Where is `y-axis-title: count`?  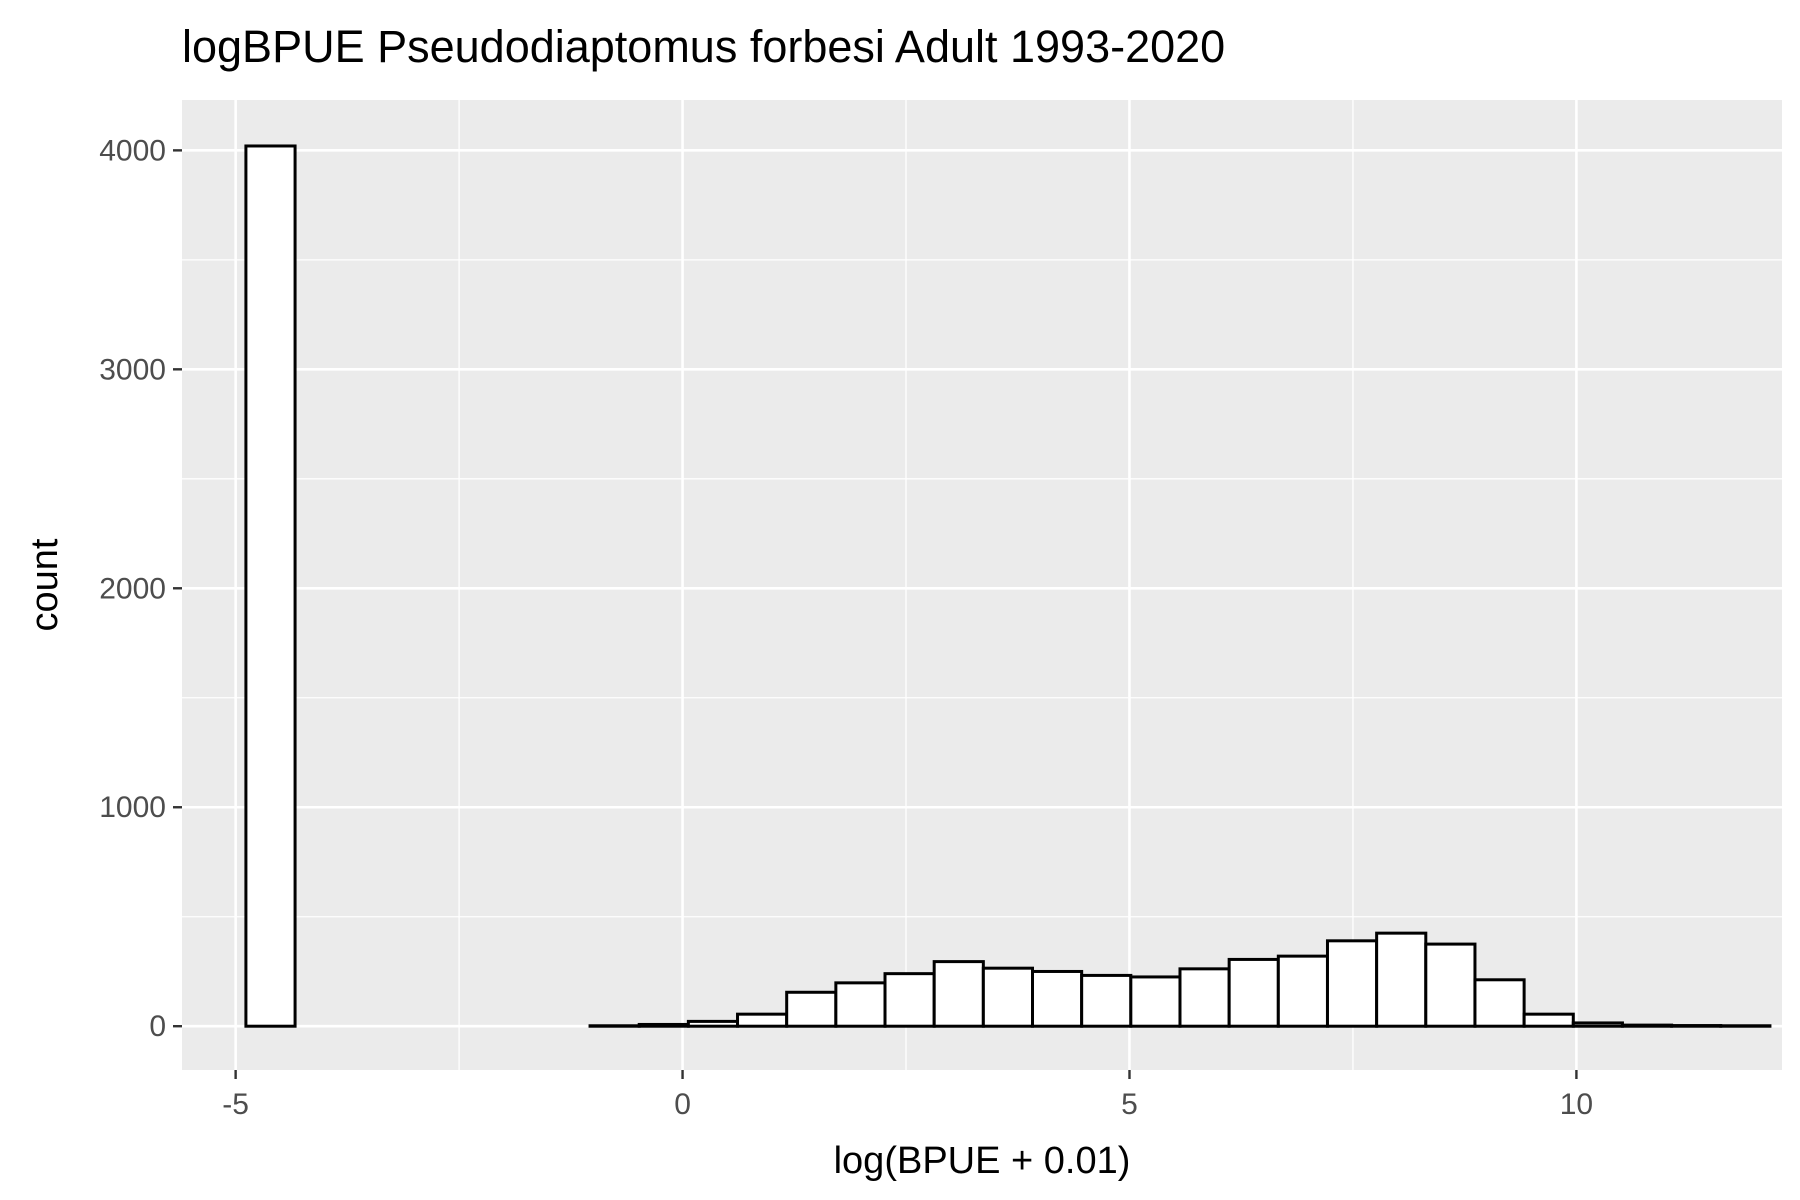 y-axis-title: count is located at coordinates (45, 584).